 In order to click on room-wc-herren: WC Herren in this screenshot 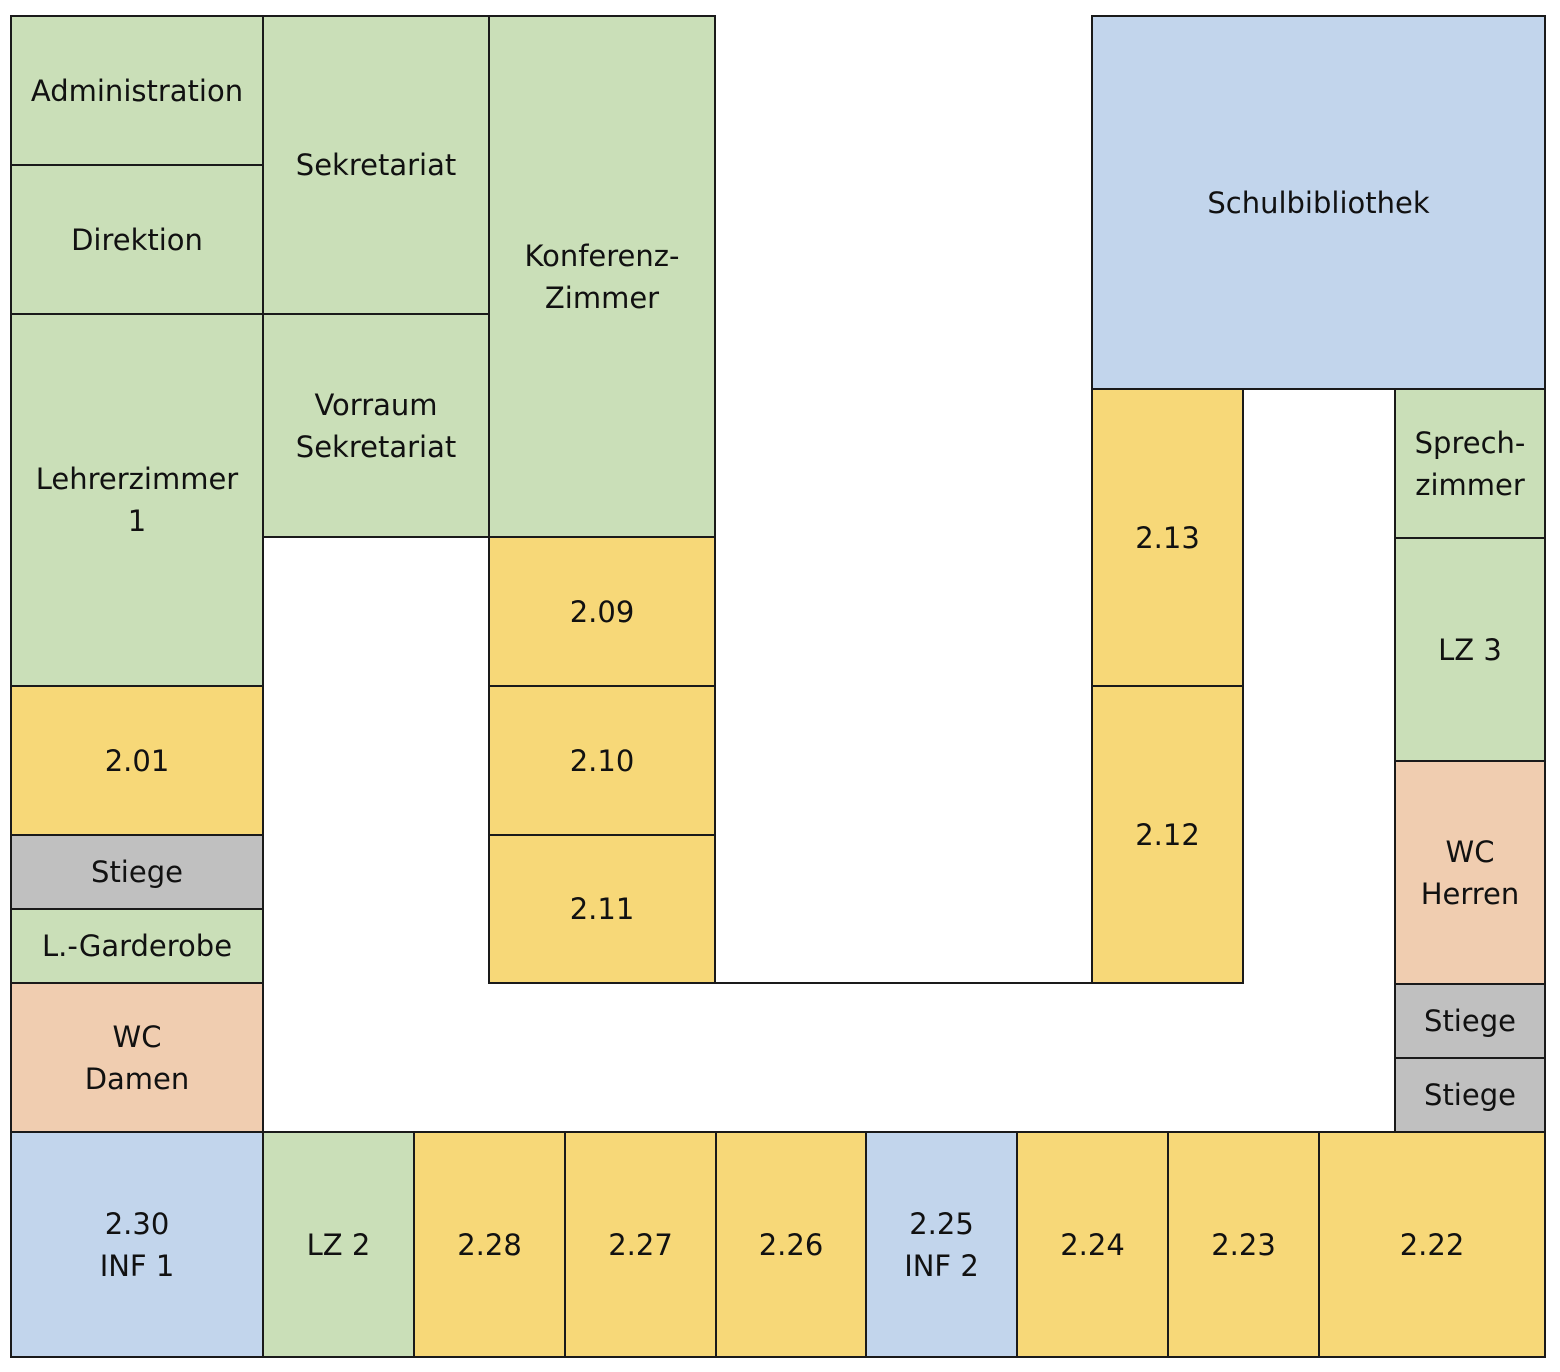, I will do `click(1470, 872)`.